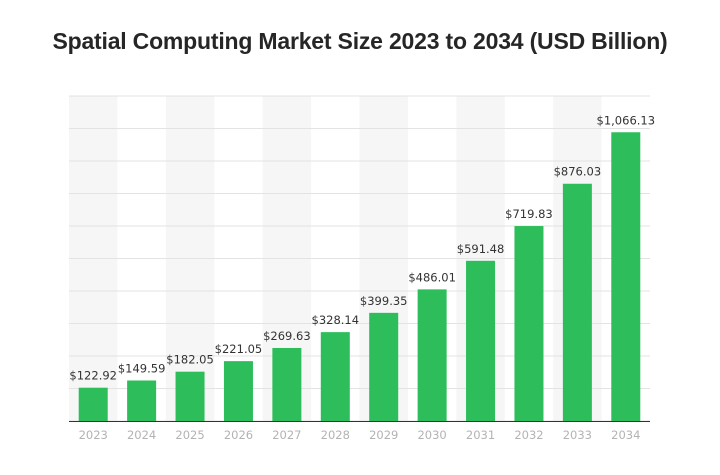  What do you see at coordinates (286, 435) in the screenshot?
I see `x-tick-2027: 2027` at bounding box center [286, 435].